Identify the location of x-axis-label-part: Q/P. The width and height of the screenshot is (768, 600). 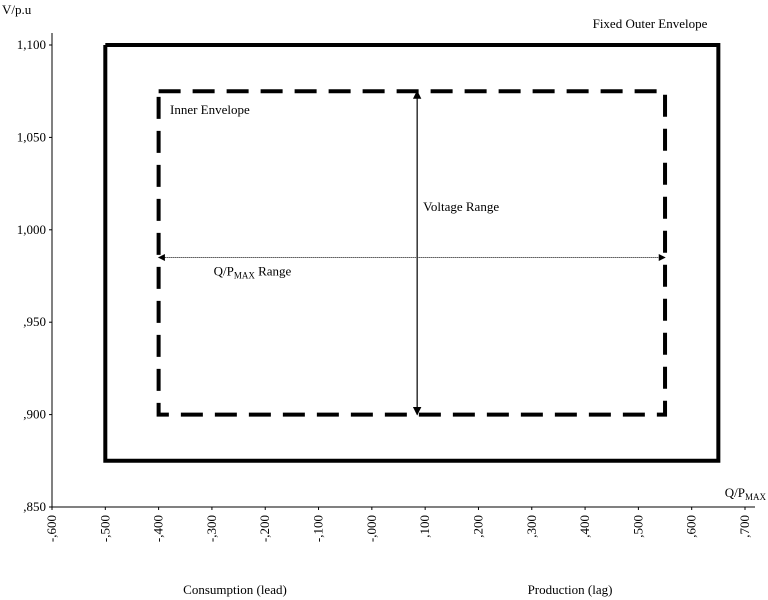
(735, 492).